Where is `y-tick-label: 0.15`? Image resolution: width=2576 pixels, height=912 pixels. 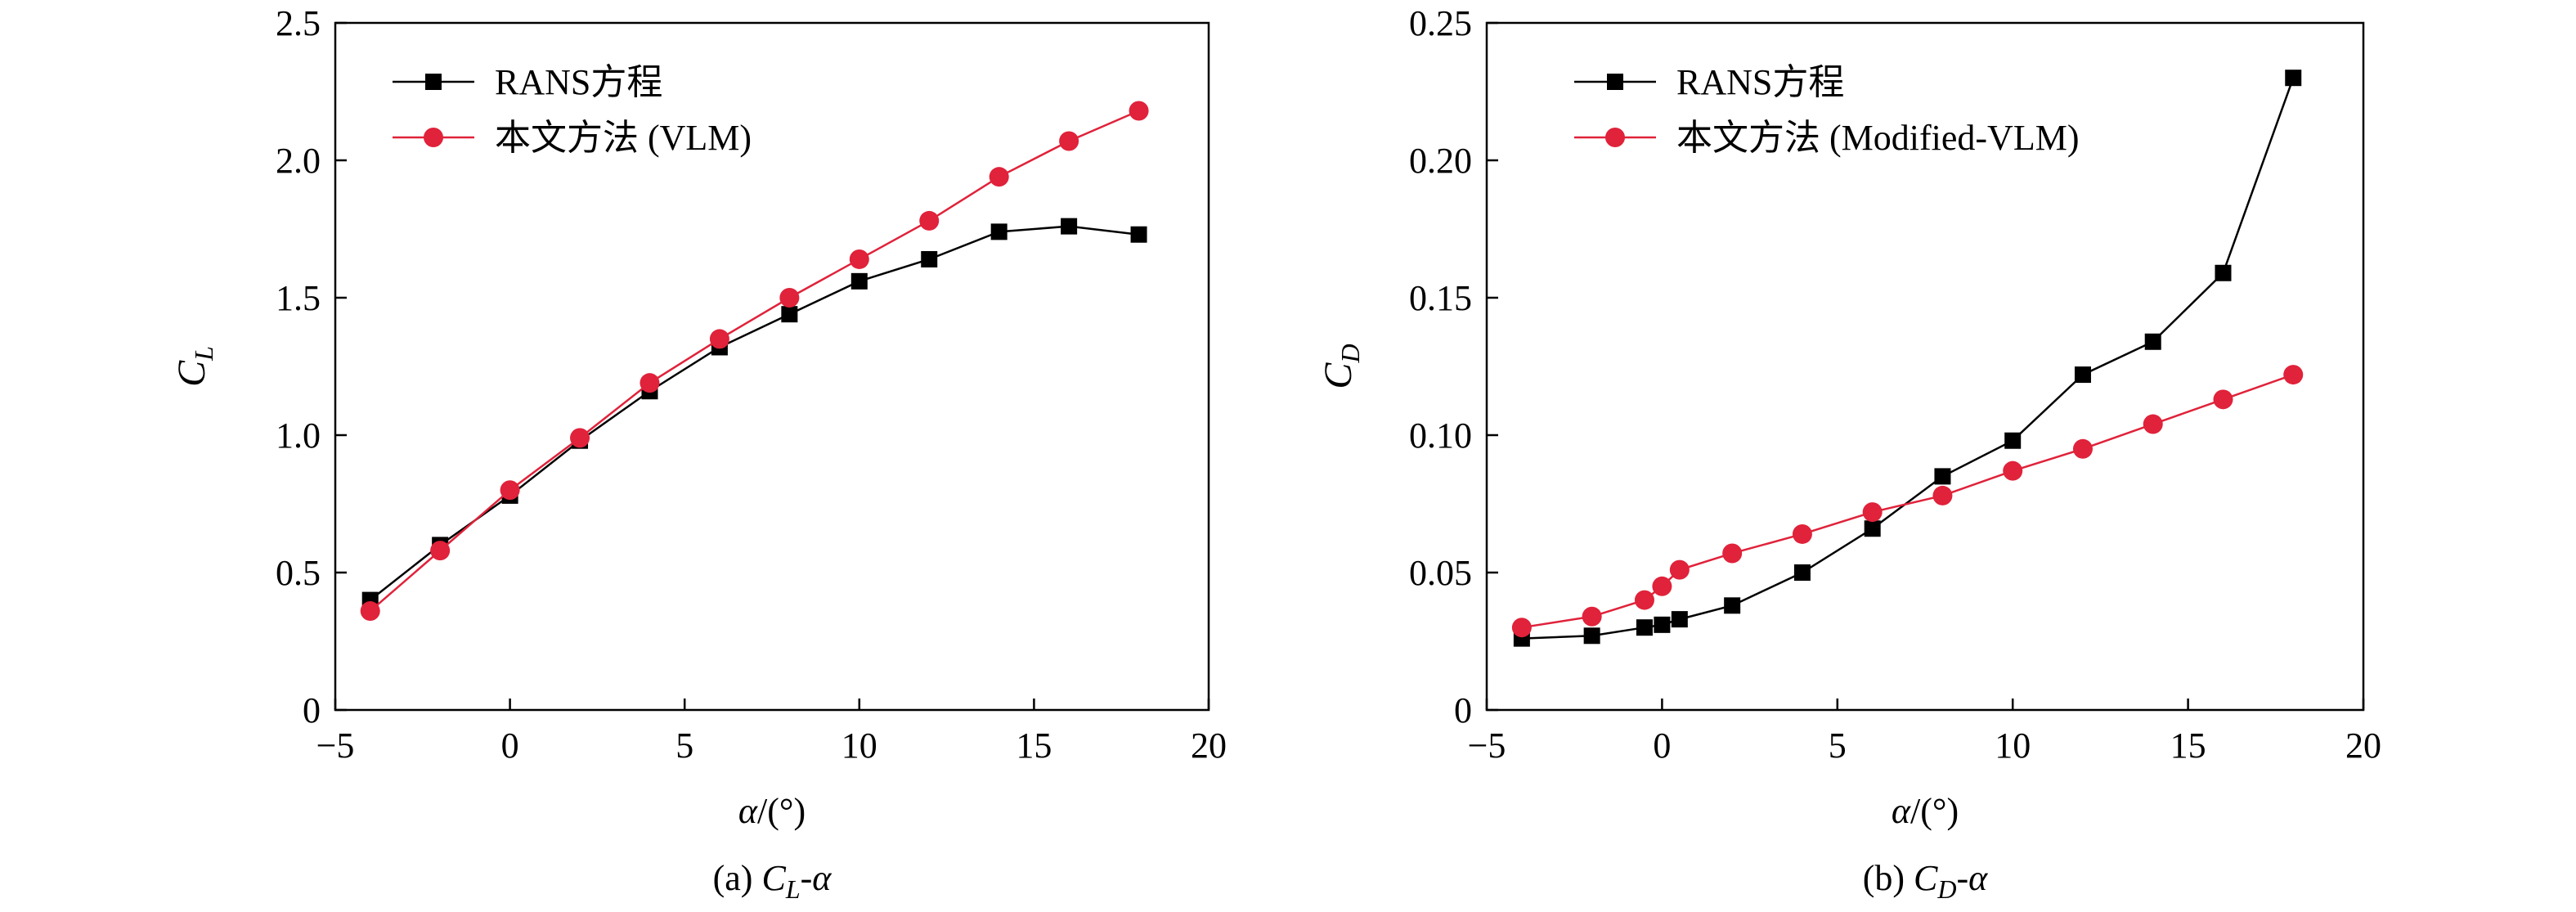
y-tick-label: 0.15 is located at coordinates (1440, 298).